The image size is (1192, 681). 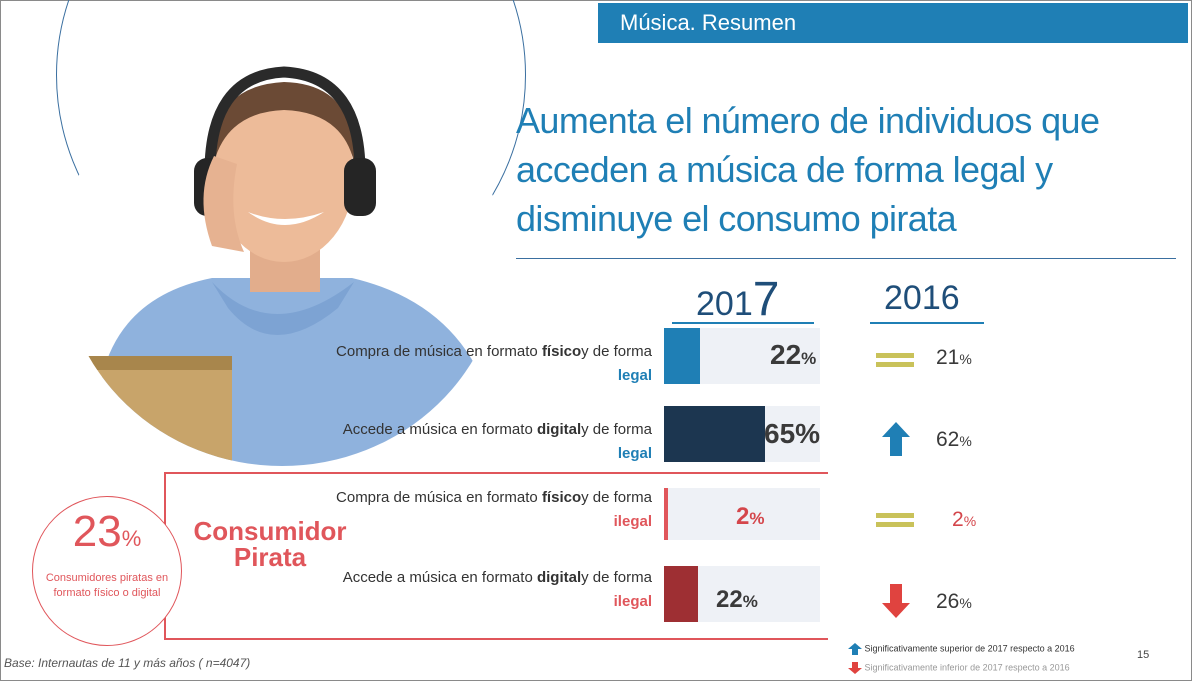 I want to click on year-2017-label: 2017, so click(x=737, y=299).